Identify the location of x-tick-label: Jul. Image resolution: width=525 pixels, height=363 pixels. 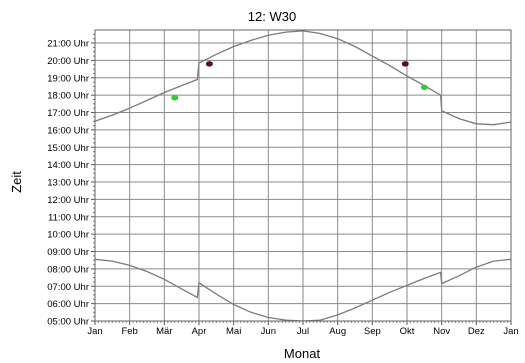
(303, 331).